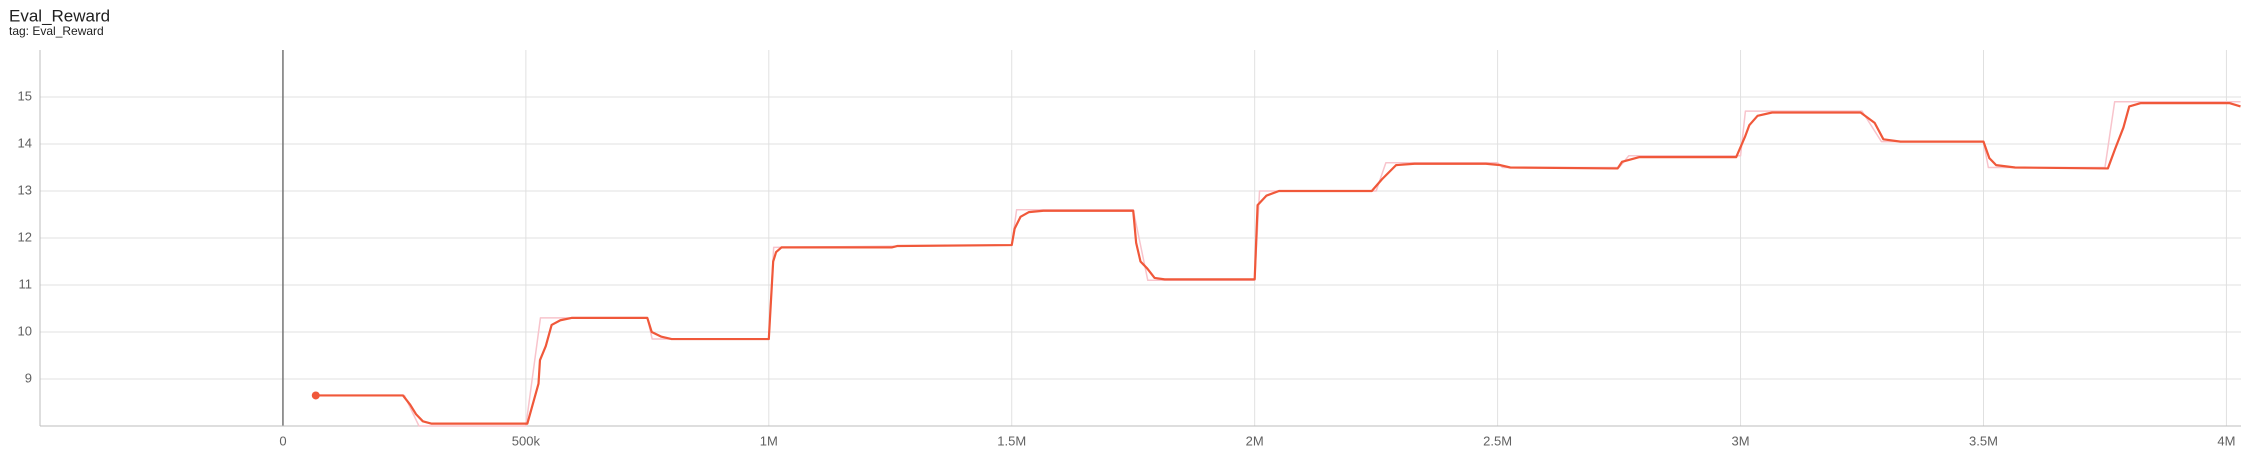 The image size is (2241, 457). I want to click on chart-title: Eval_Reward, so click(59, 15).